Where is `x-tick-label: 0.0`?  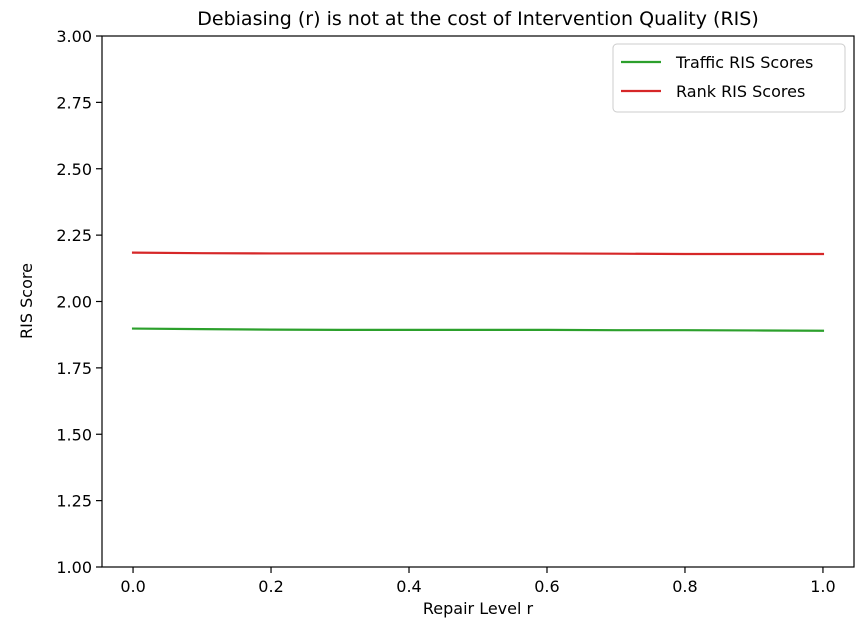
x-tick-label: 0.0 is located at coordinates (132, 586).